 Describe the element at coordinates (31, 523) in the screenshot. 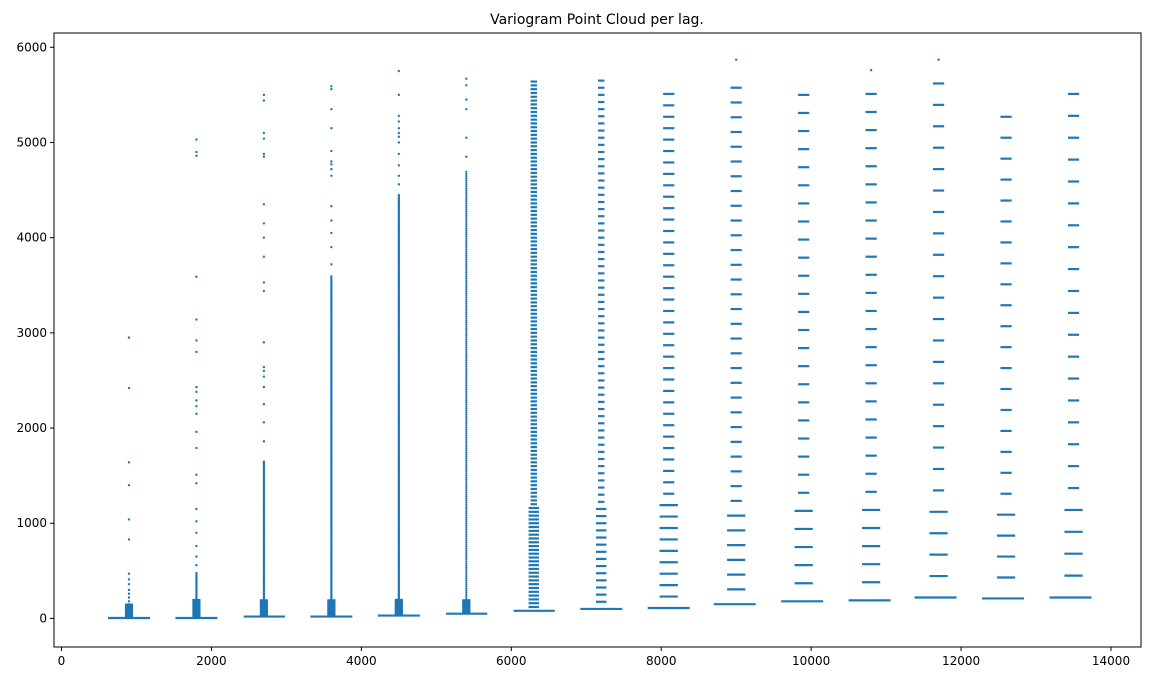

I see `y-tick-label: 1000` at that location.